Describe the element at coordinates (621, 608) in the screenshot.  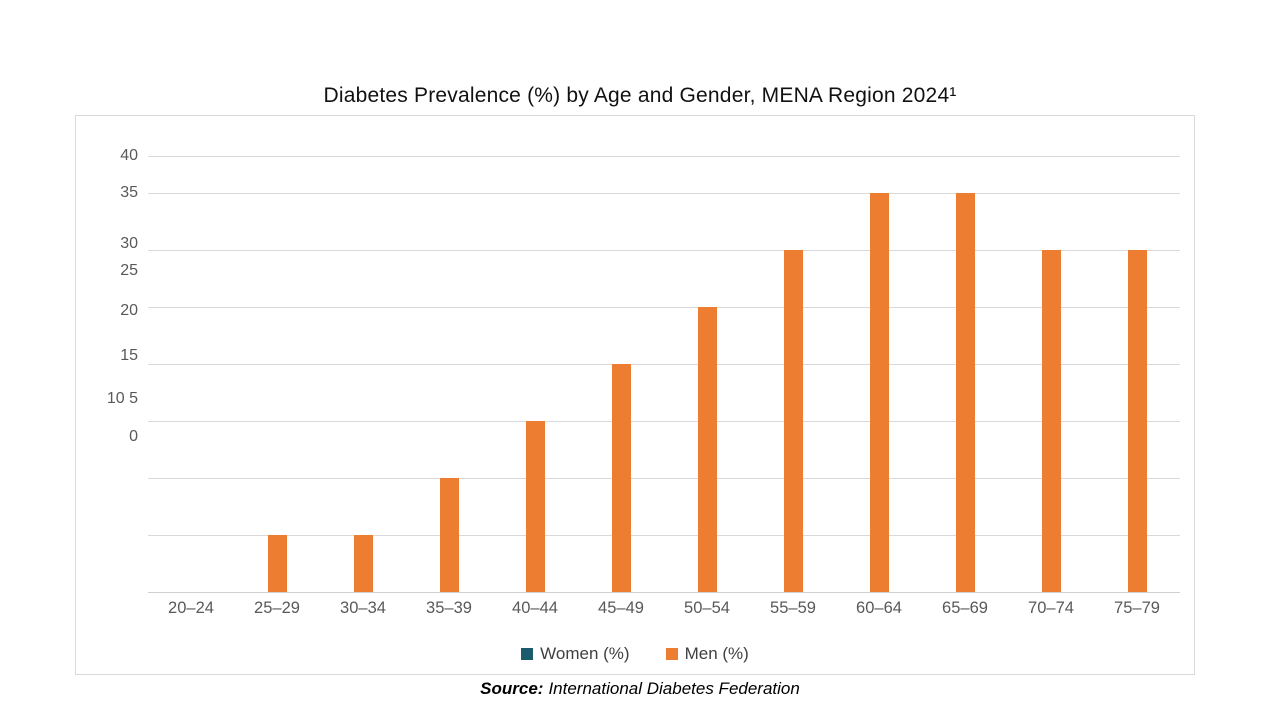
I see `x-axis-label: 45–49` at that location.